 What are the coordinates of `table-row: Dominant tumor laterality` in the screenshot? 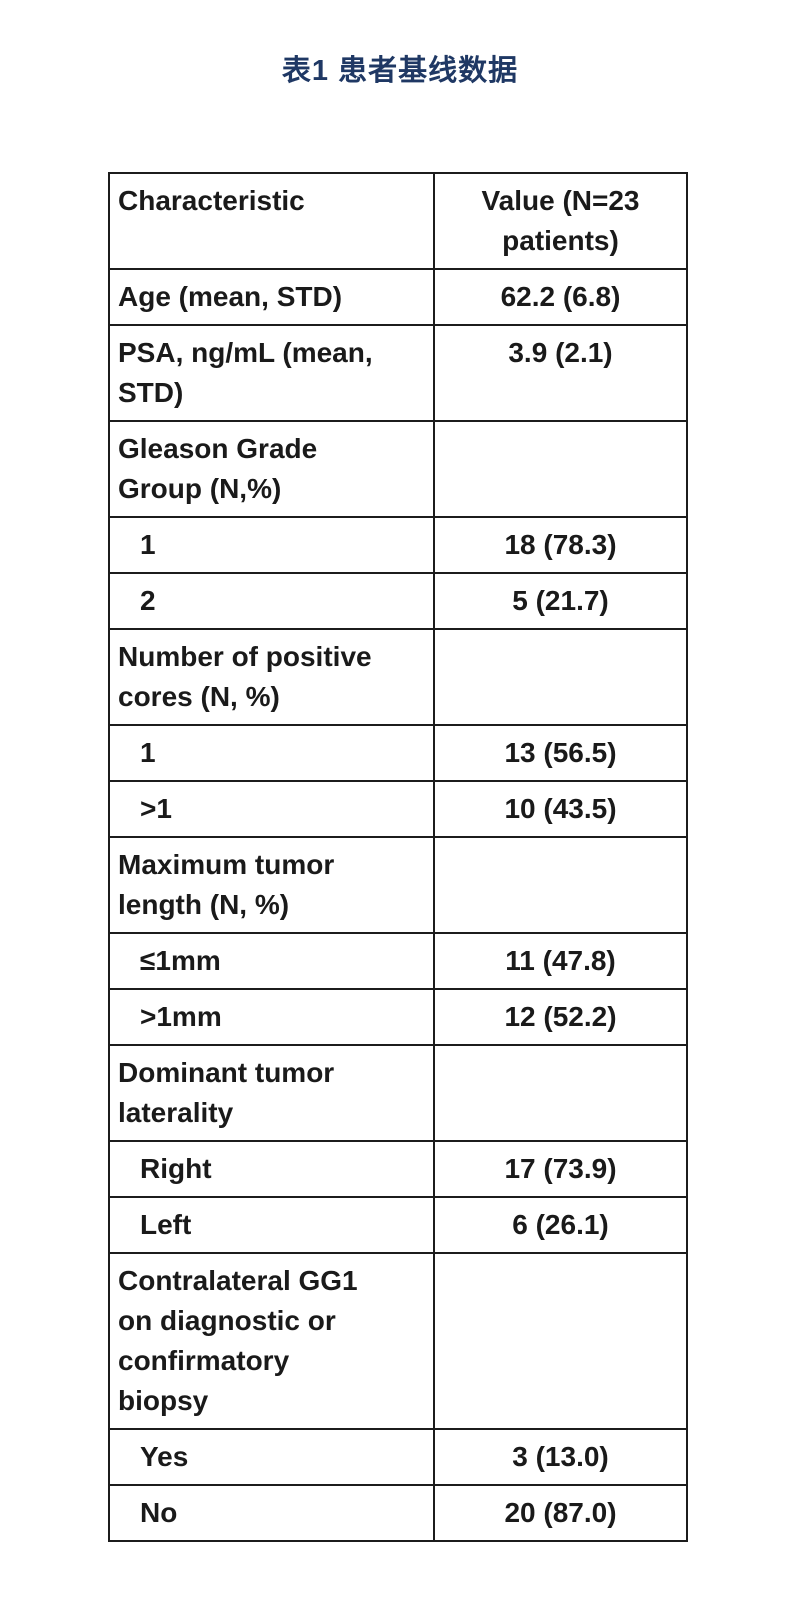 It's located at (398, 1093).